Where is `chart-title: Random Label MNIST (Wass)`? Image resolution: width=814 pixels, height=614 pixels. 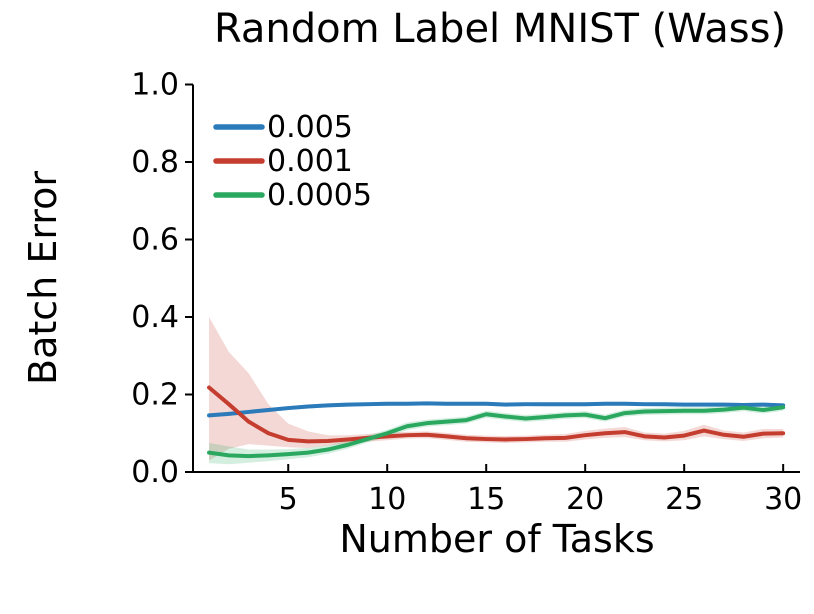
chart-title: Random Label MNIST (Wass) is located at coordinates (500, 29).